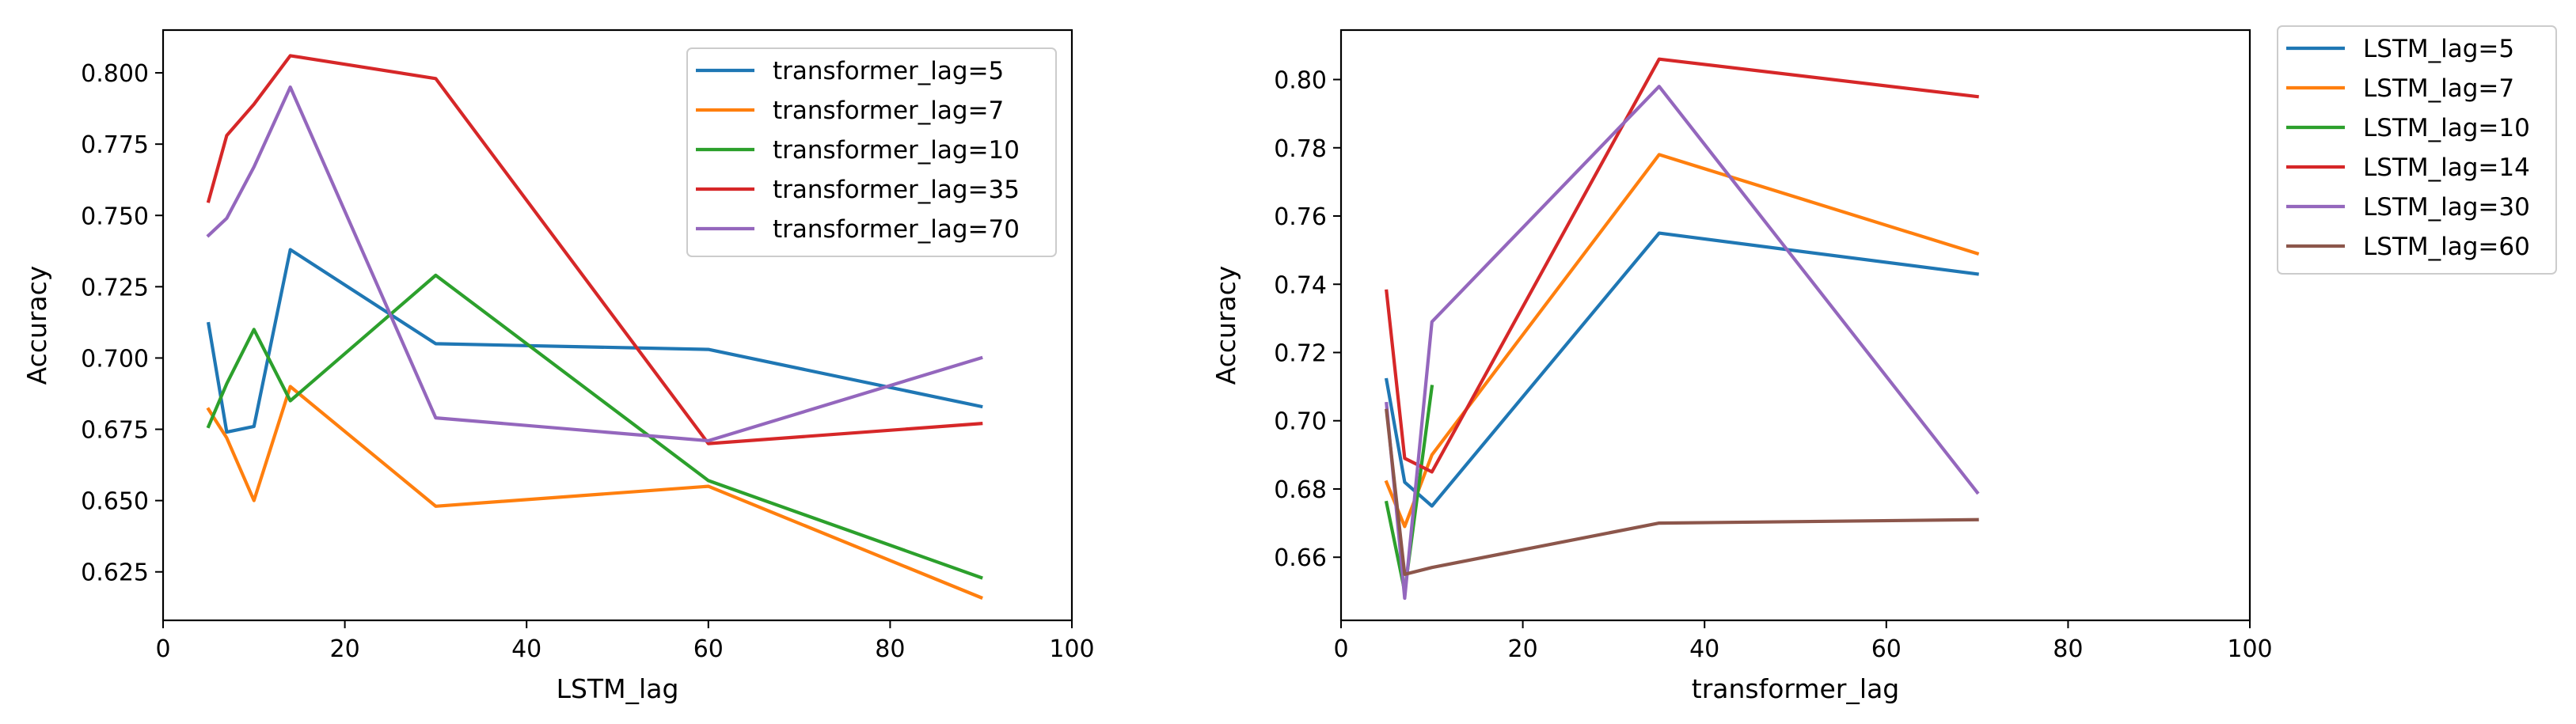 This screenshot has height=724, width=2576. I want to click on y-tick-label: 0.775, so click(115, 145).